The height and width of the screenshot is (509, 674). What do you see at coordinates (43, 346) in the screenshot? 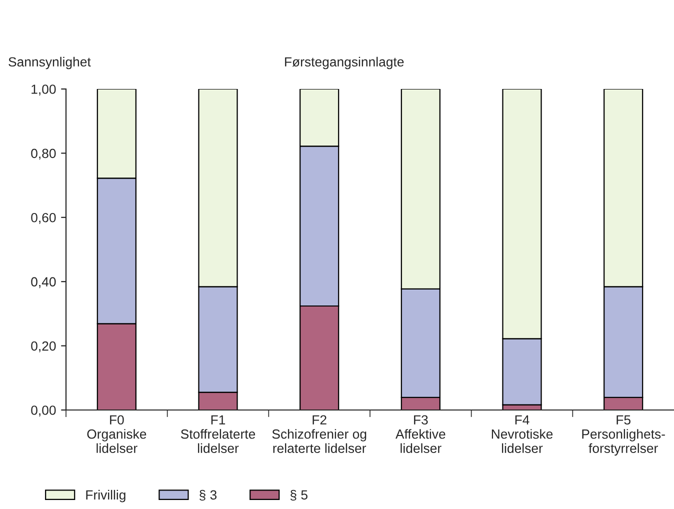
I see `y-tick-label: 0,20` at bounding box center [43, 346].